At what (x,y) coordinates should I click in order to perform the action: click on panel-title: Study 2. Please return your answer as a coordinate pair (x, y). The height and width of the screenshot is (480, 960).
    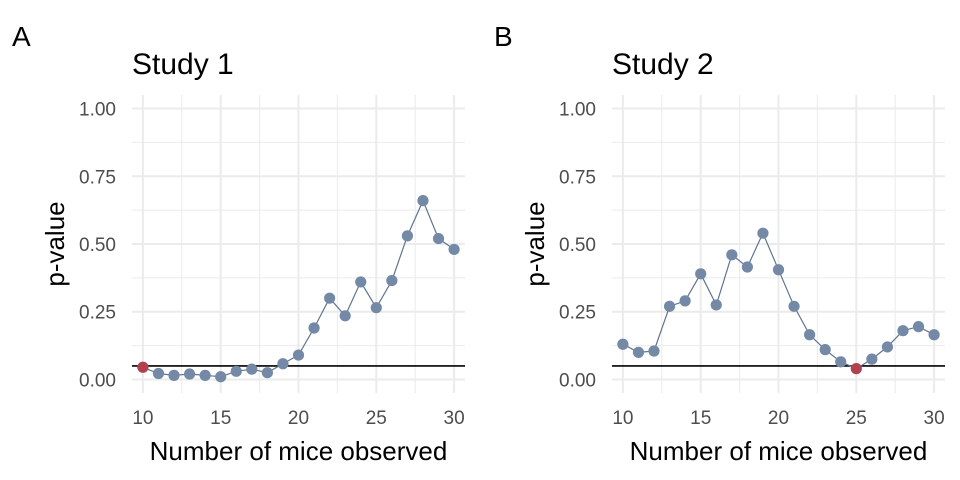
    Looking at the image, I should click on (663, 64).